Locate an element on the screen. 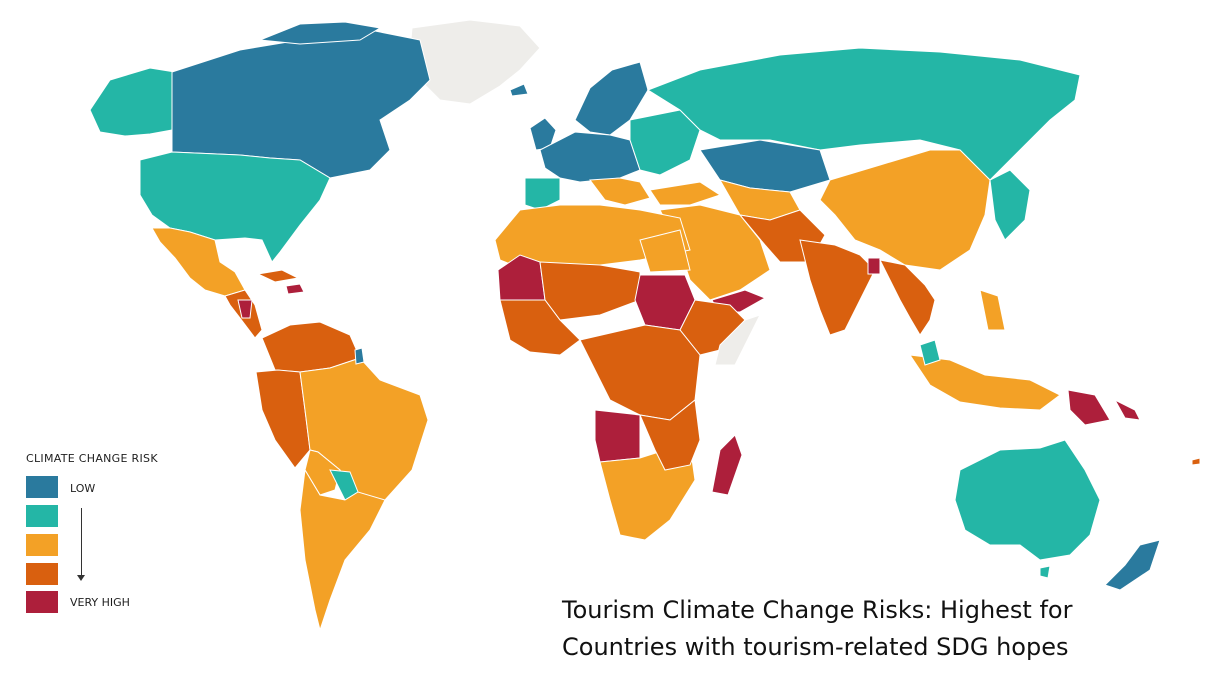 The height and width of the screenshot is (688, 1214). guiana is located at coordinates (359, 356).